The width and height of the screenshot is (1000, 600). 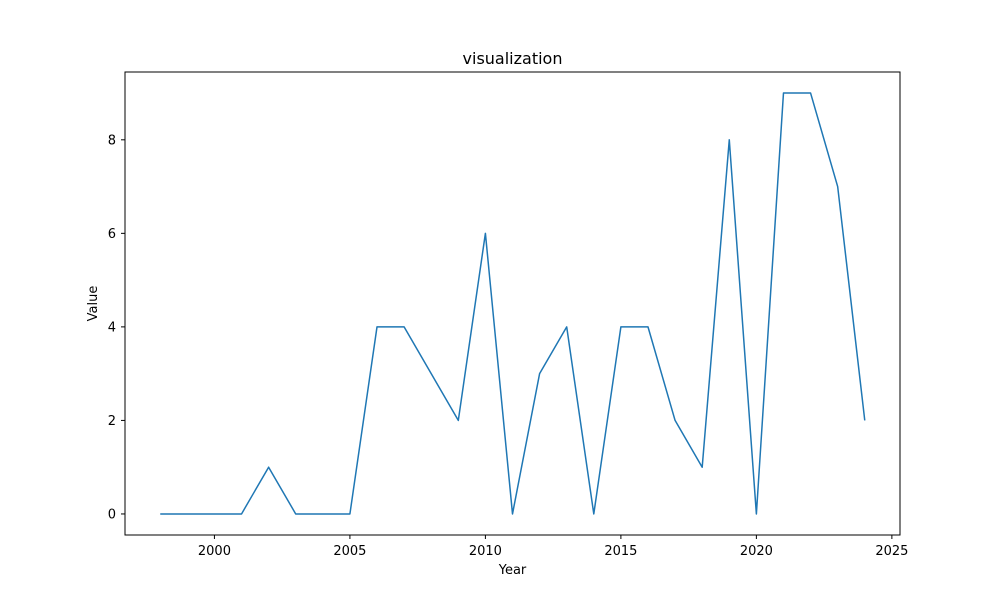 What do you see at coordinates (891, 551) in the screenshot?
I see `x-tick-label: 2025` at bounding box center [891, 551].